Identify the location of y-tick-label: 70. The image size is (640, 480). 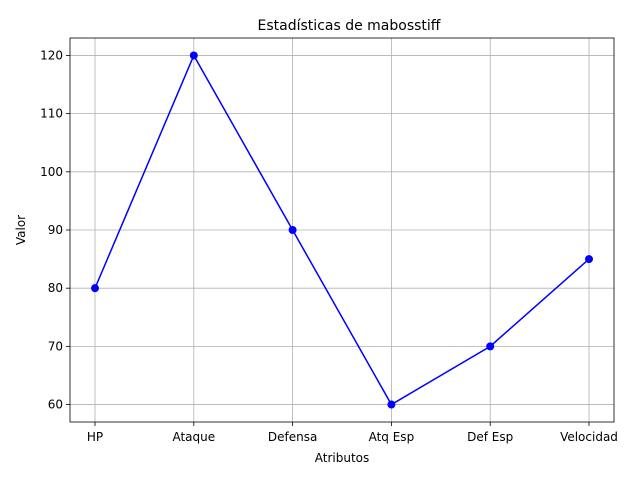
(55, 346).